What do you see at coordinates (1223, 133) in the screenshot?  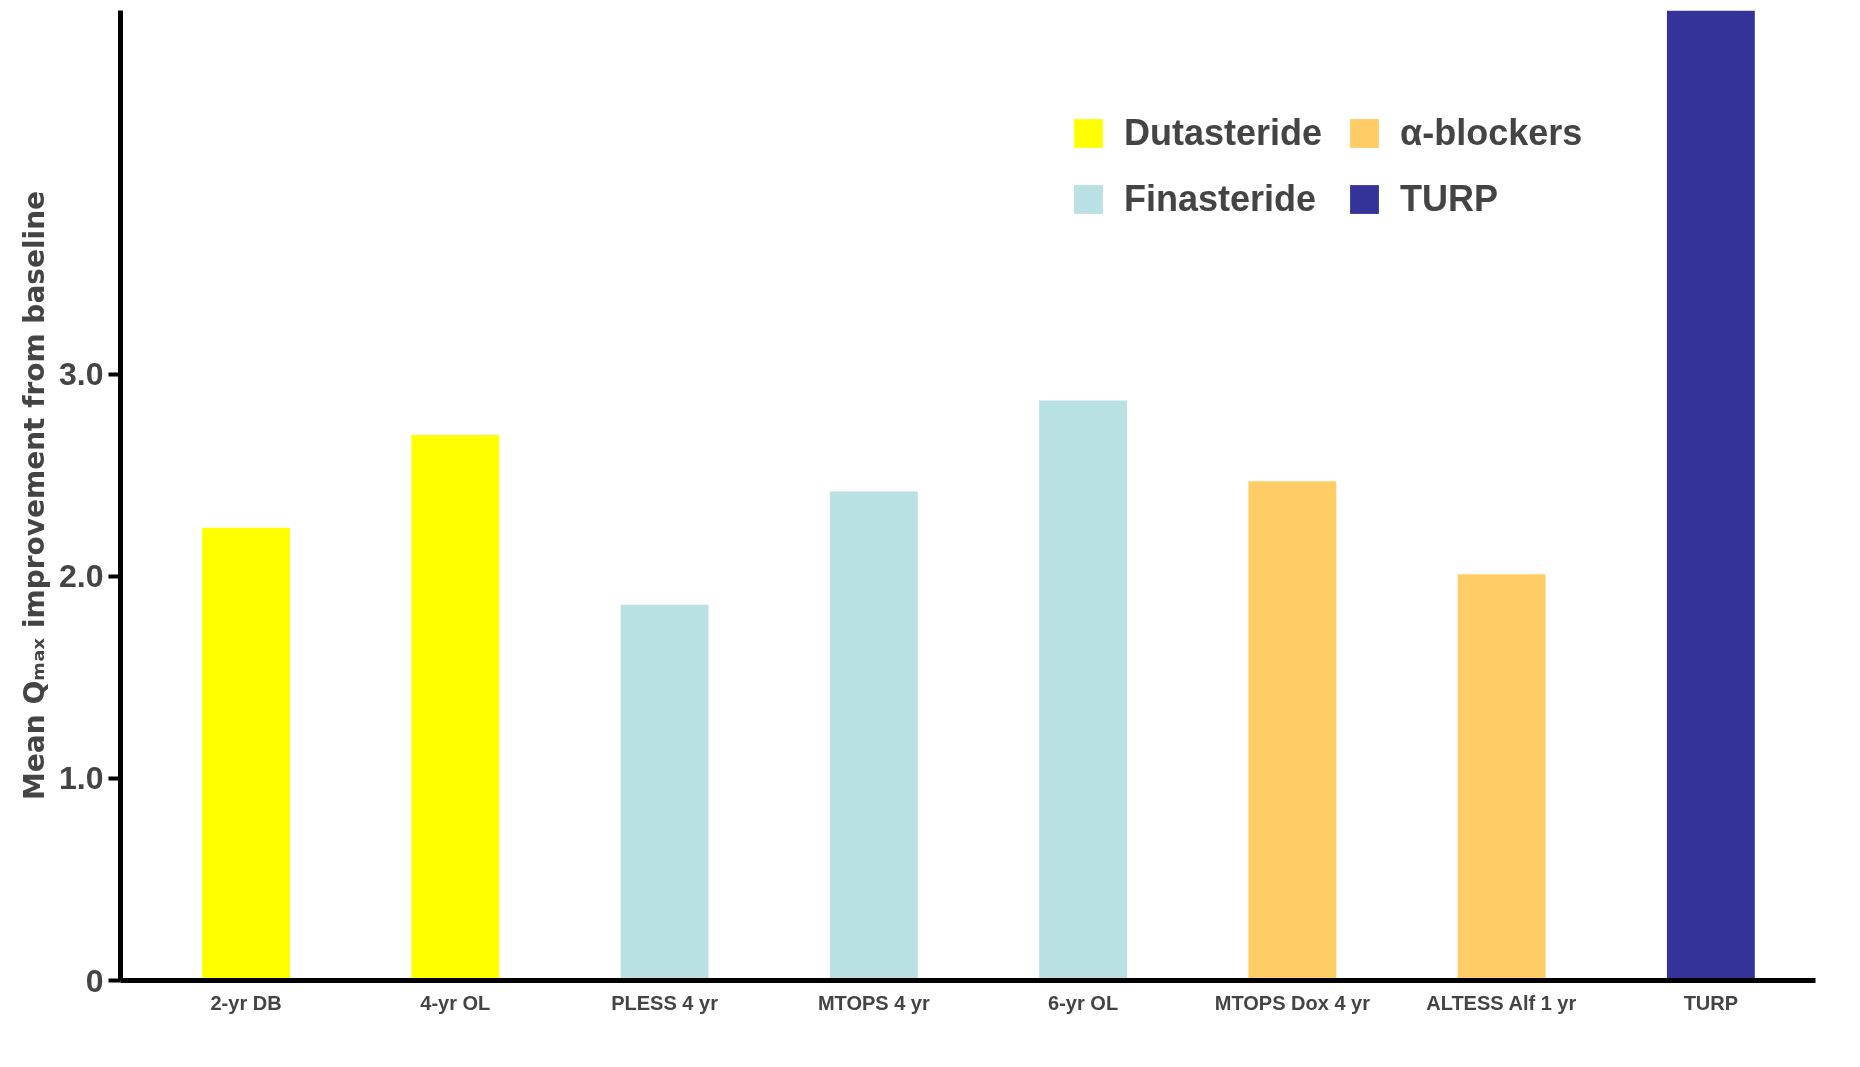 I see `legend-label: Dutasteride` at bounding box center [1223, 133].